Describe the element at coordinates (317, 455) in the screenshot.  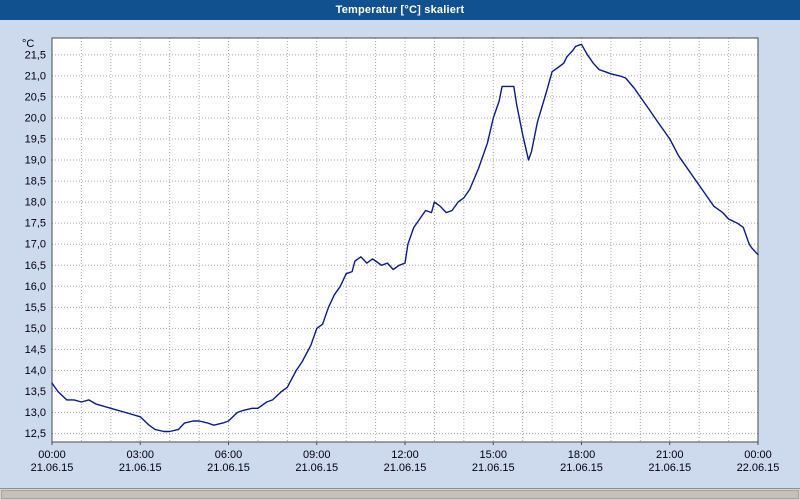
I see `svg-text: 09:00` at that location.